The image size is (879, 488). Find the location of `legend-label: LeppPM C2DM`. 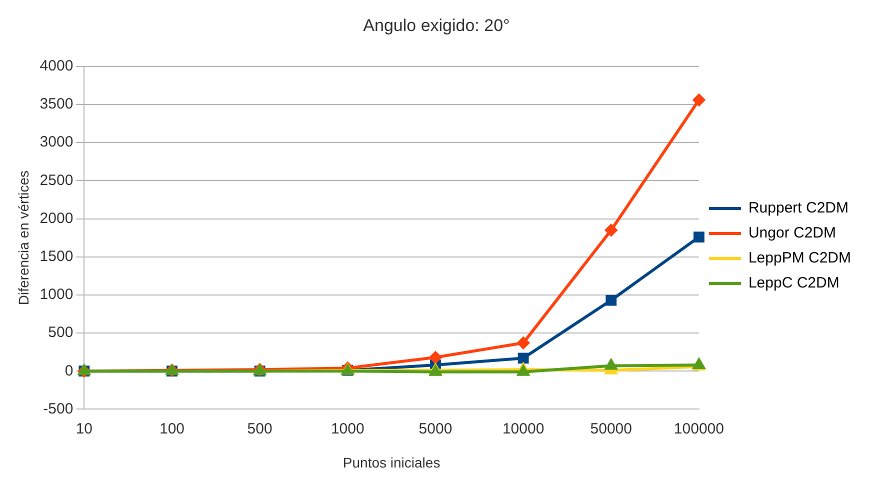

legend-label: LeppPM C2DM is located at coordinates (800, 258).